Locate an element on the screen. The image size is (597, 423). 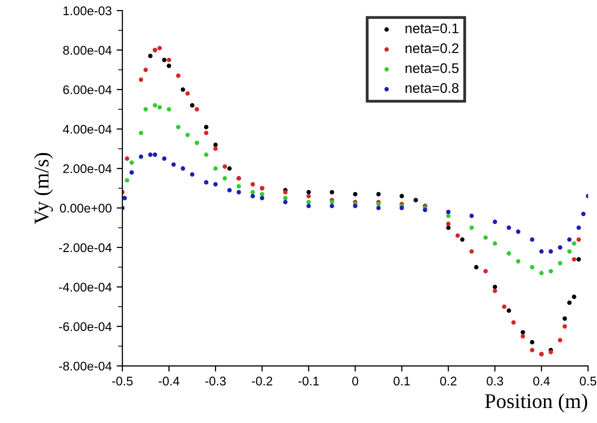
y-tick-label: 0.00e+00 is located at coordinates (86, 208).